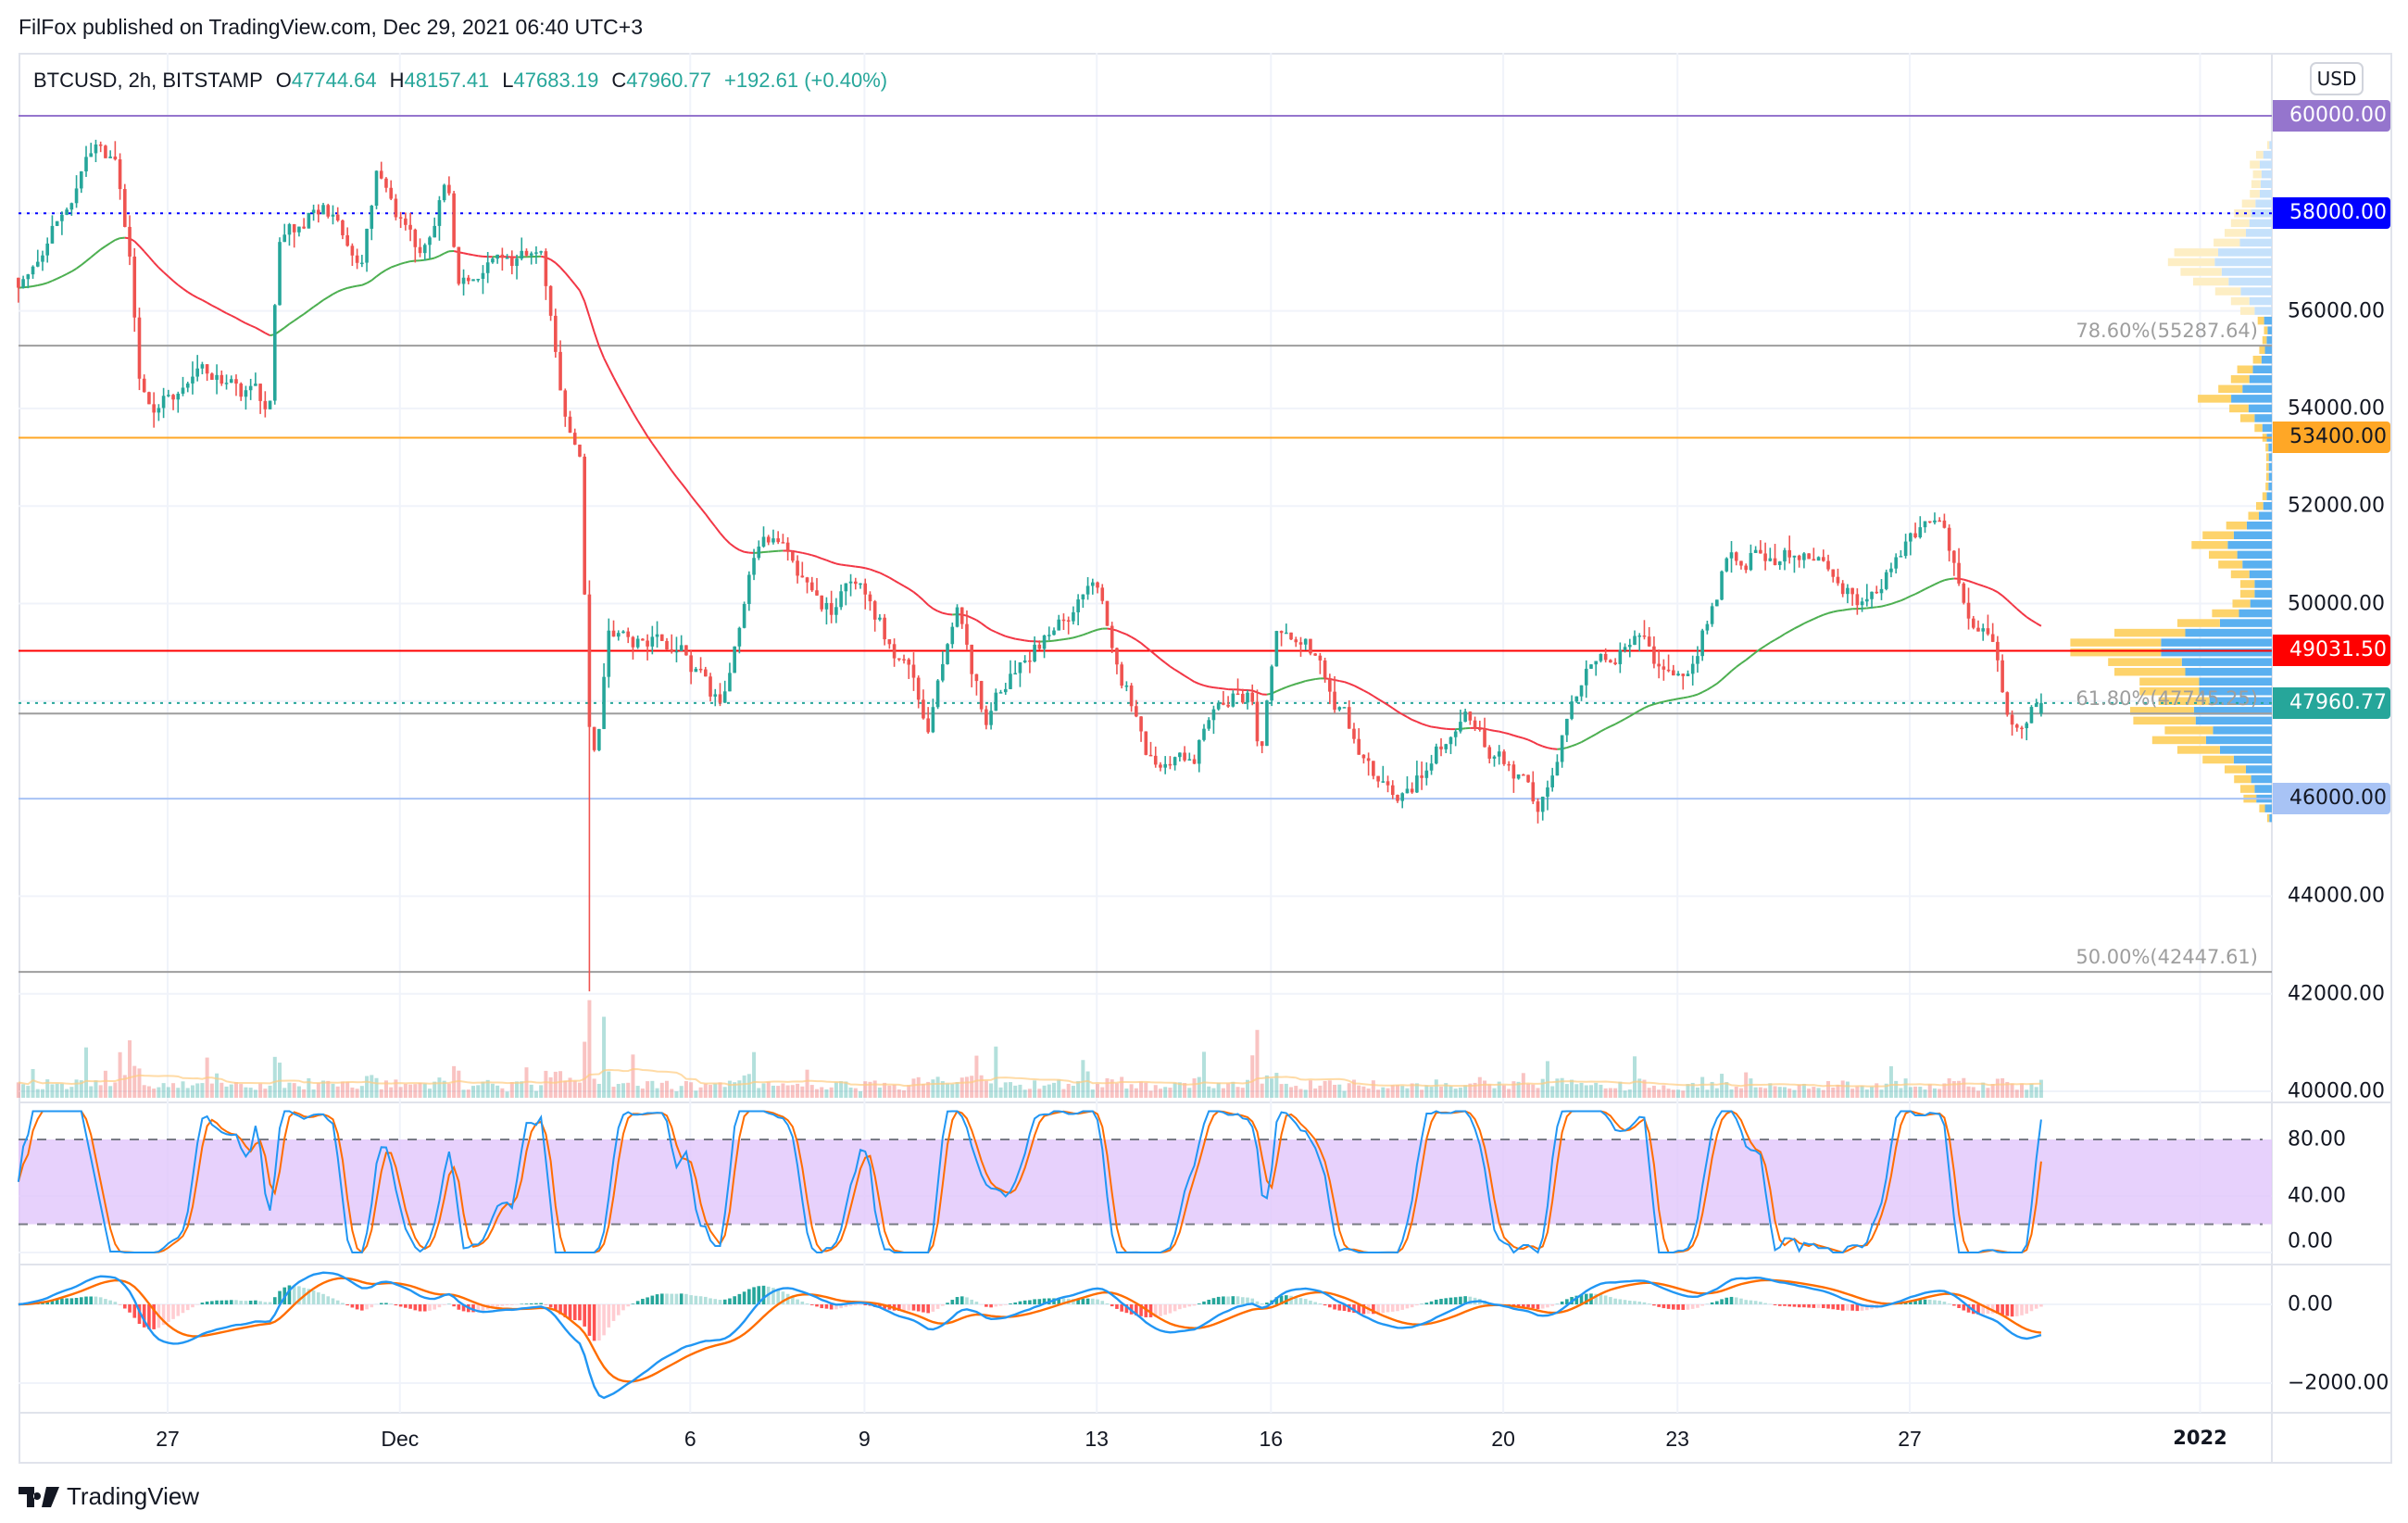 Image resolution: width=2408 pixels, height=1523 pixels. Describe the element at coordinates (1503, 1439) in the screenshot. I see `time-axis-label: 20` at that location.